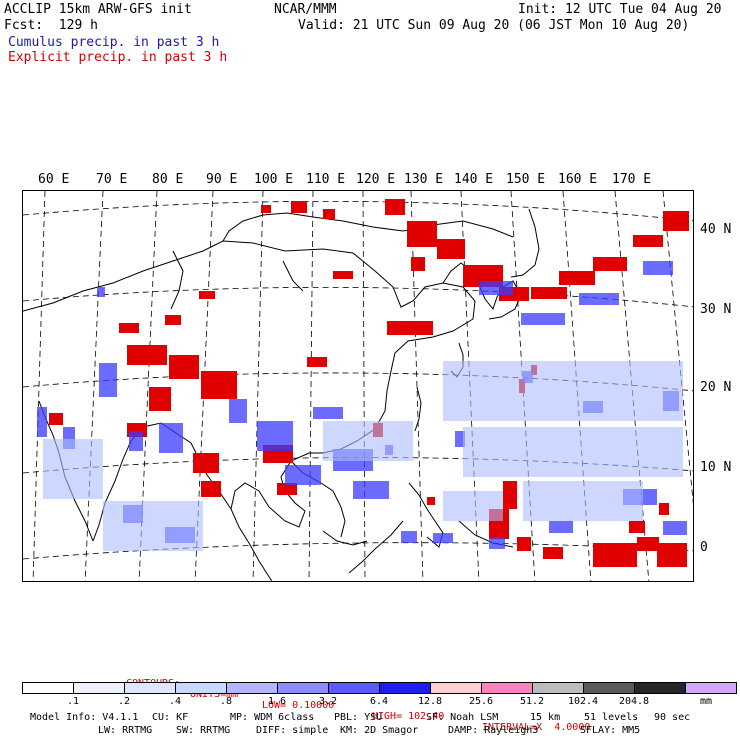 This screenshot has height=740, width=740. What do you see at coordinates (73, 701) in the screenshot?
I see `colorbar-tick: .1` at bounding box center [73, 701].